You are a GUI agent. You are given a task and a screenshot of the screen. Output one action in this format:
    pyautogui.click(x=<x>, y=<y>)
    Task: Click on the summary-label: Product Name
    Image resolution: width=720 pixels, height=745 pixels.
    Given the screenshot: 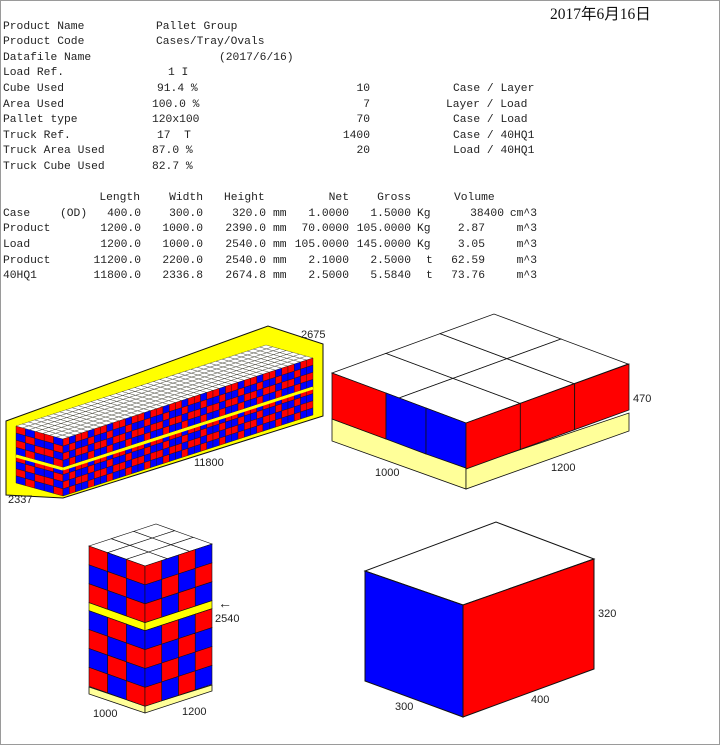 What is the action you would take?
    pyautogui.click(x=44, y=27)
    